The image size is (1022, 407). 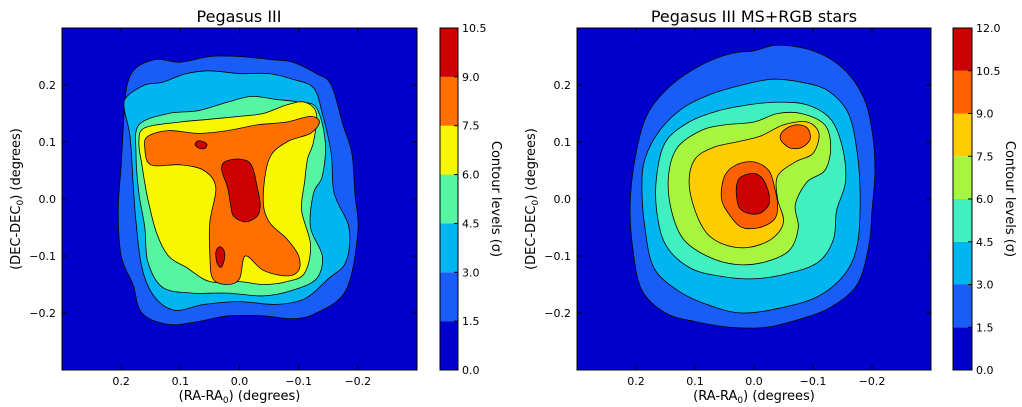 What do you see at coordinates (754, 16) in the screenshot?
I see `chart-title: Pegasus III MS+RGB stars` at bounding box center [754, 16].